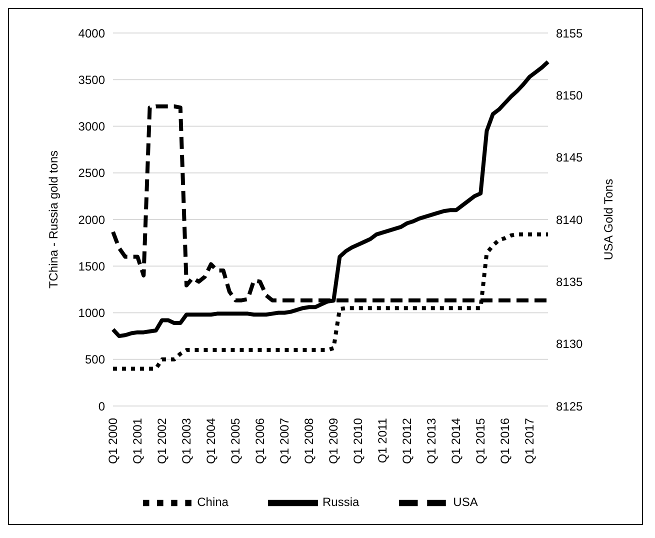 Image resolution: width=655 pixels, height=538 pixels. I want to click on x-tick-label: Q1 2014, so click(456, 441).